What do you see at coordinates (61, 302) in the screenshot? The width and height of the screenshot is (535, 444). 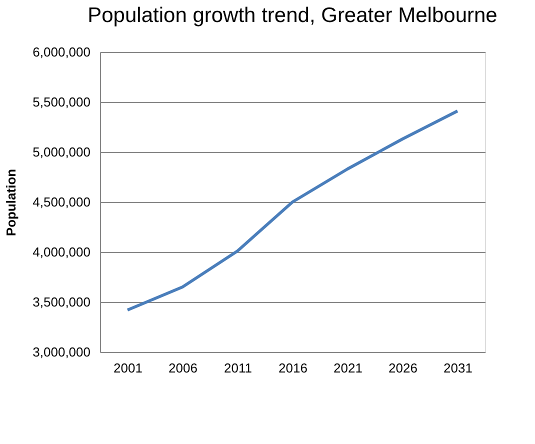 I see `y-tick-label: 3,500,000` at bounding box center [61, 302].